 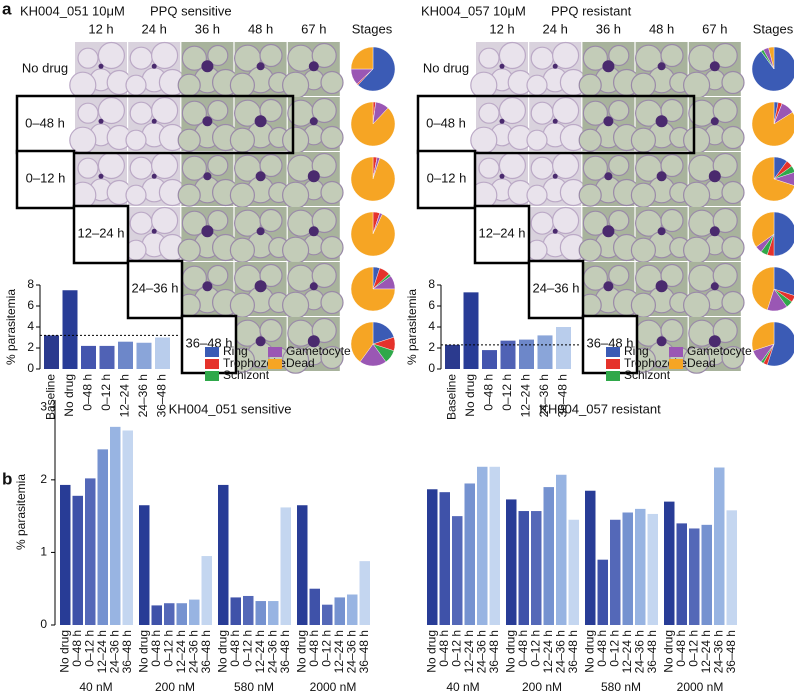 I want to click on row-label: 24–36 h, so click(x=556, y=287).